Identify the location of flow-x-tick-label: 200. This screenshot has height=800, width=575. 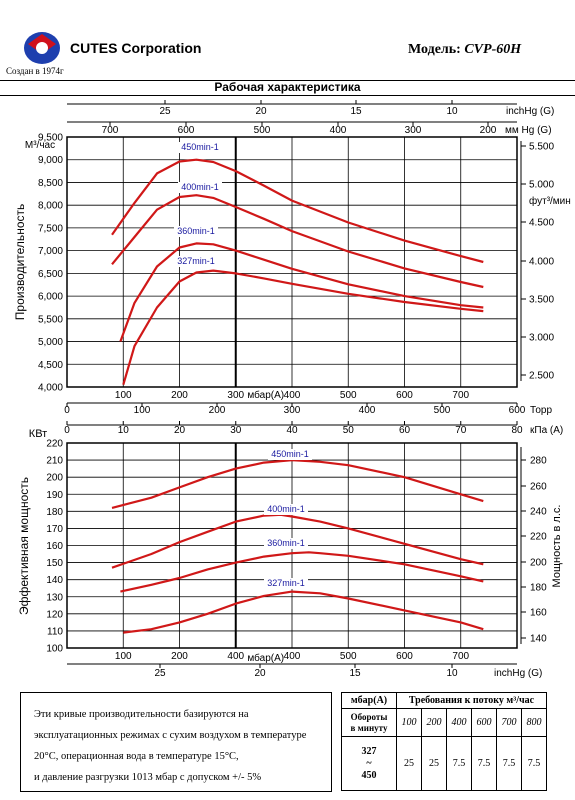
(179, 395).